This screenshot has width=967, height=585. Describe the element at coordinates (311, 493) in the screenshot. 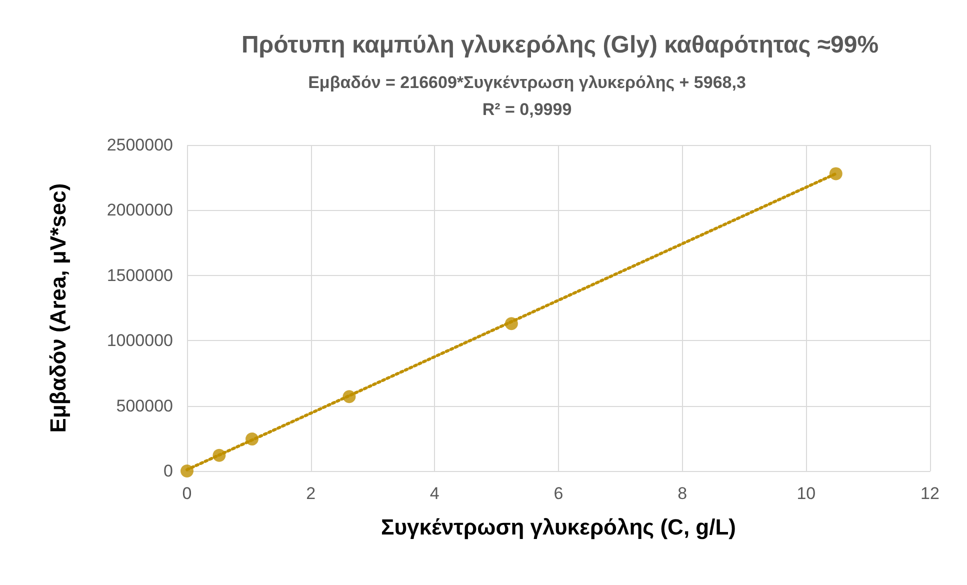

I see `x-tick-label: 2` at that location.